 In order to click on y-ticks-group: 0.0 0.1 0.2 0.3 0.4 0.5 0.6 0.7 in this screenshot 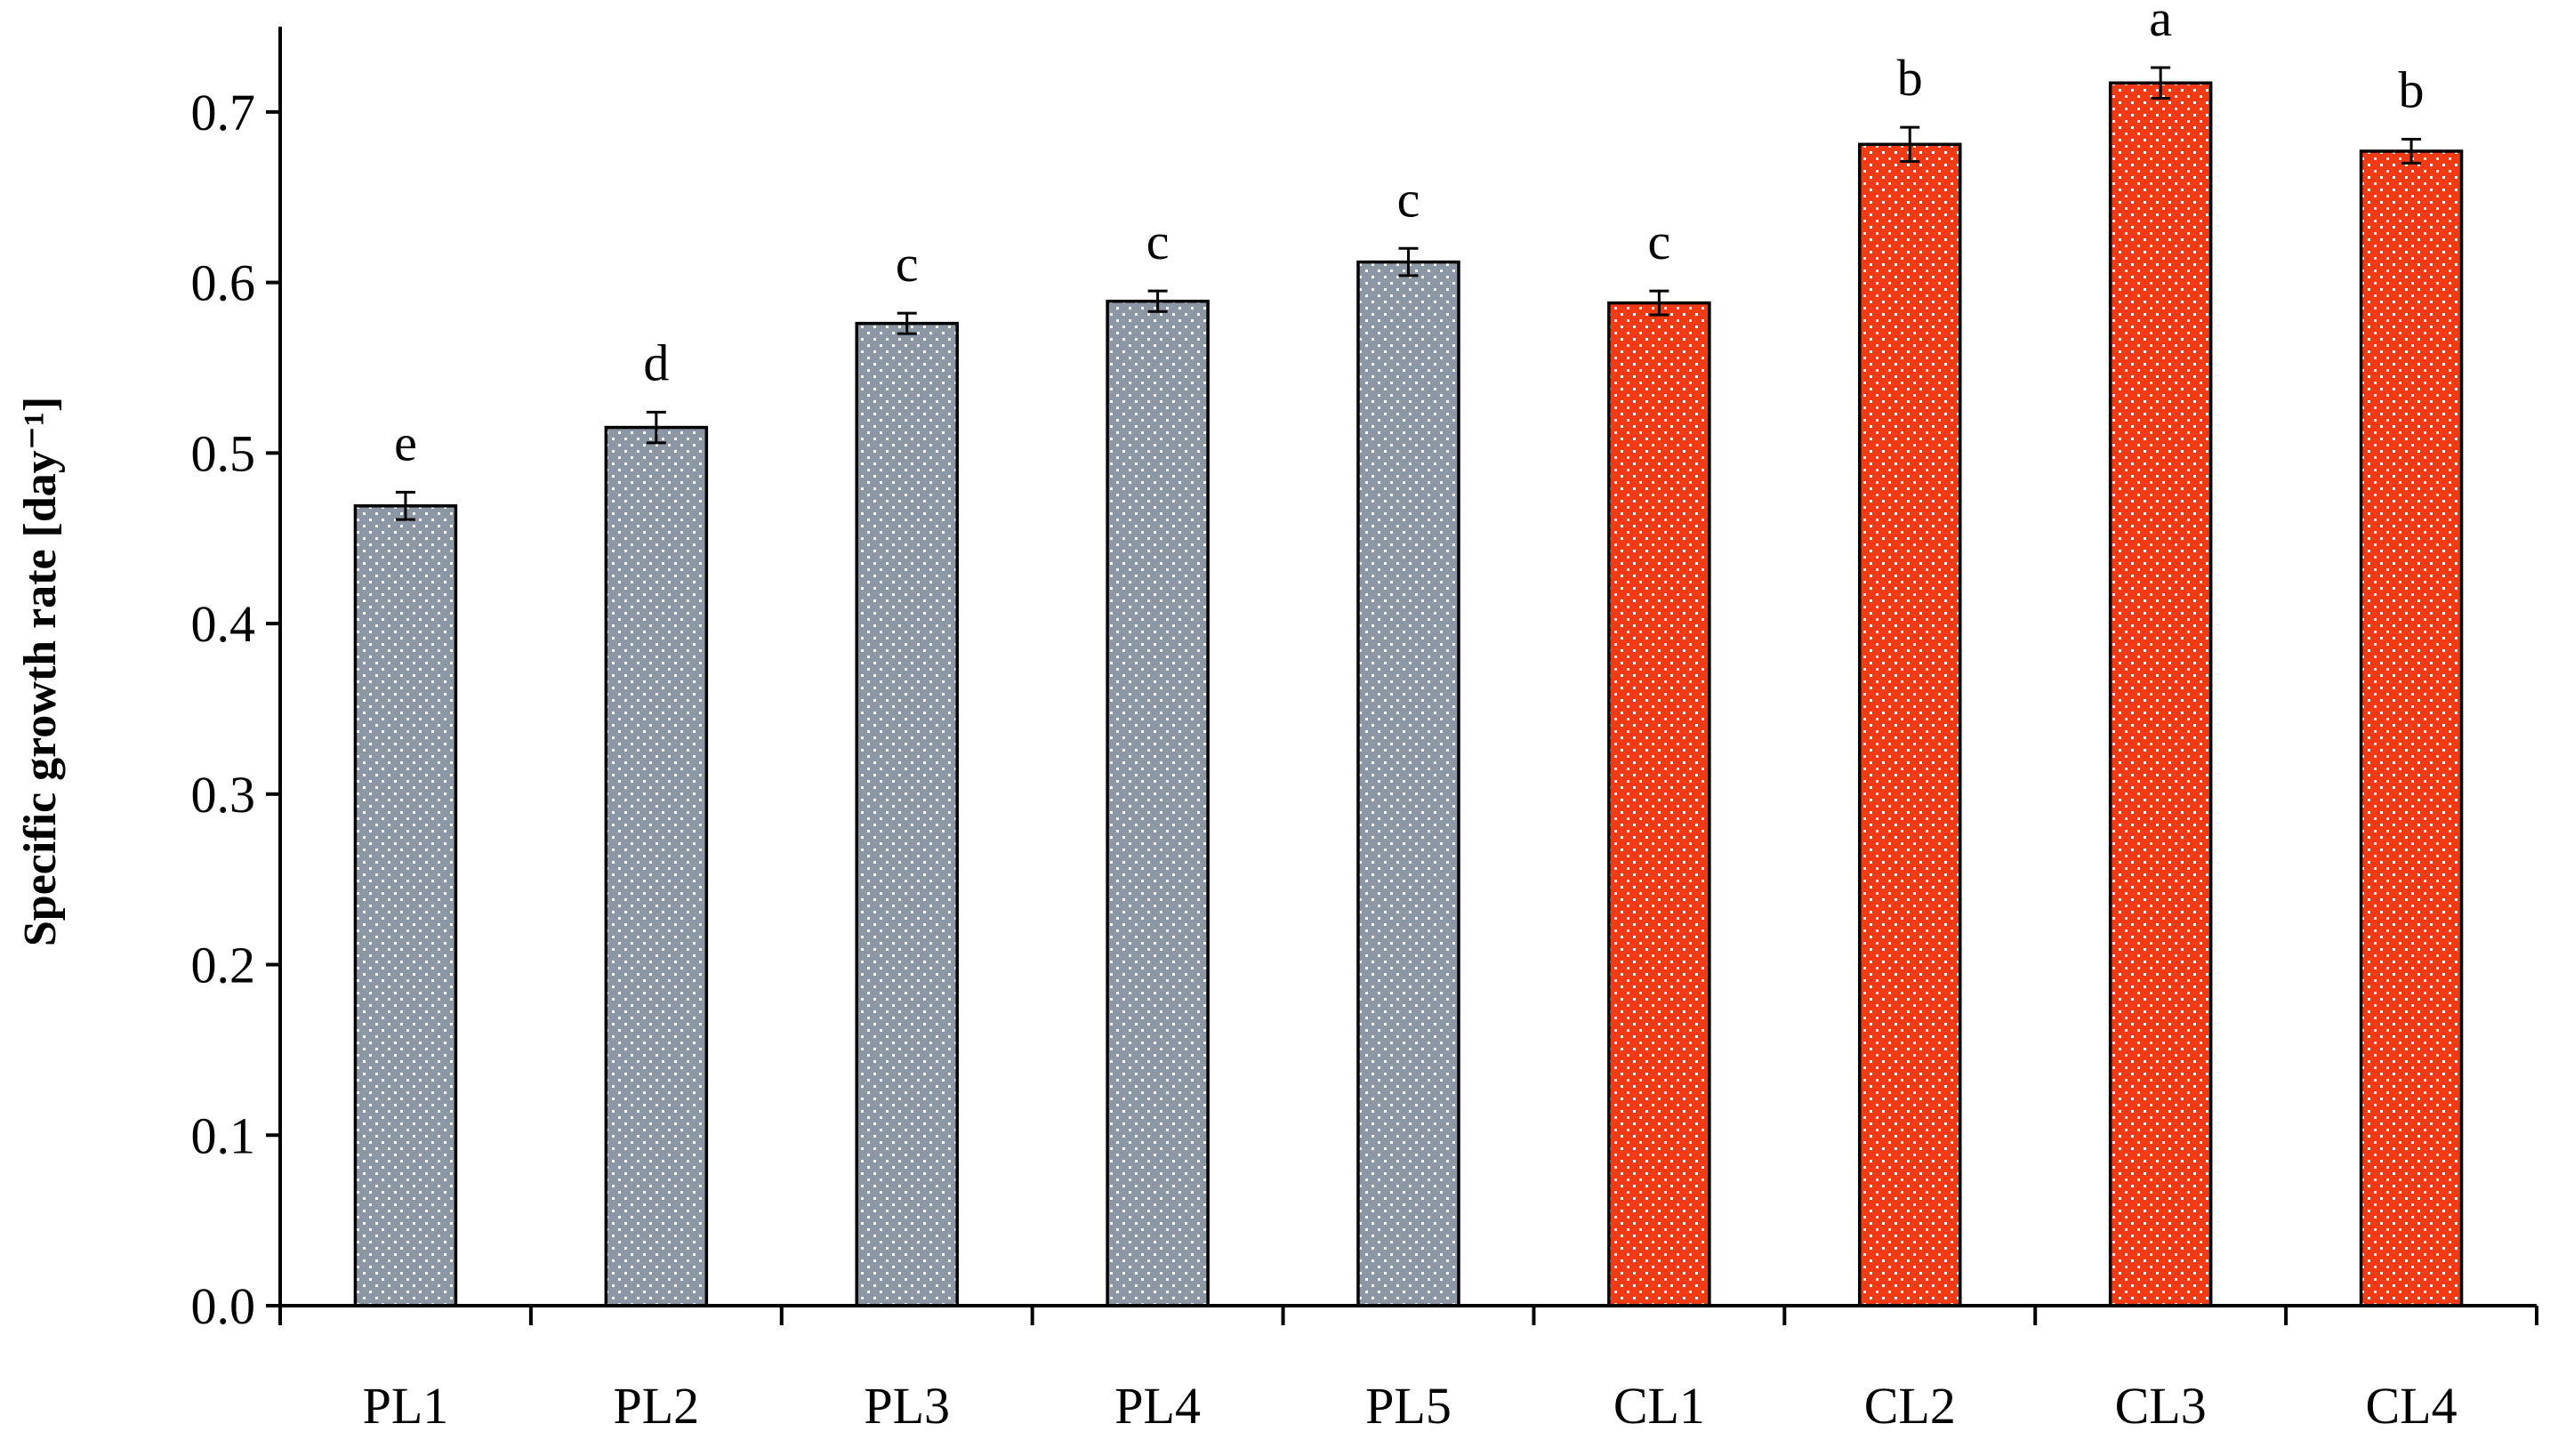, I will do `click(235, 709)`.